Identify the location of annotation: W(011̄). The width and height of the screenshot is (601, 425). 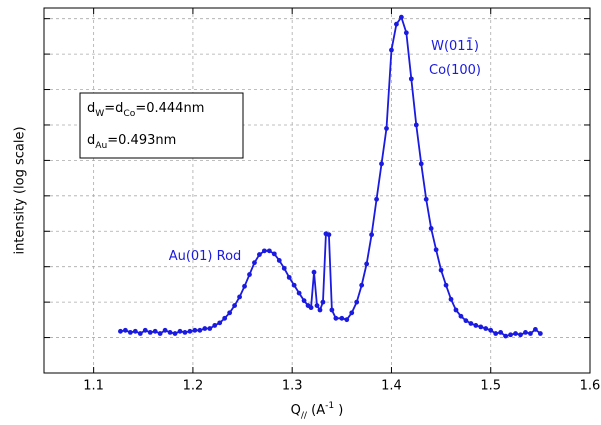
(455, 45).